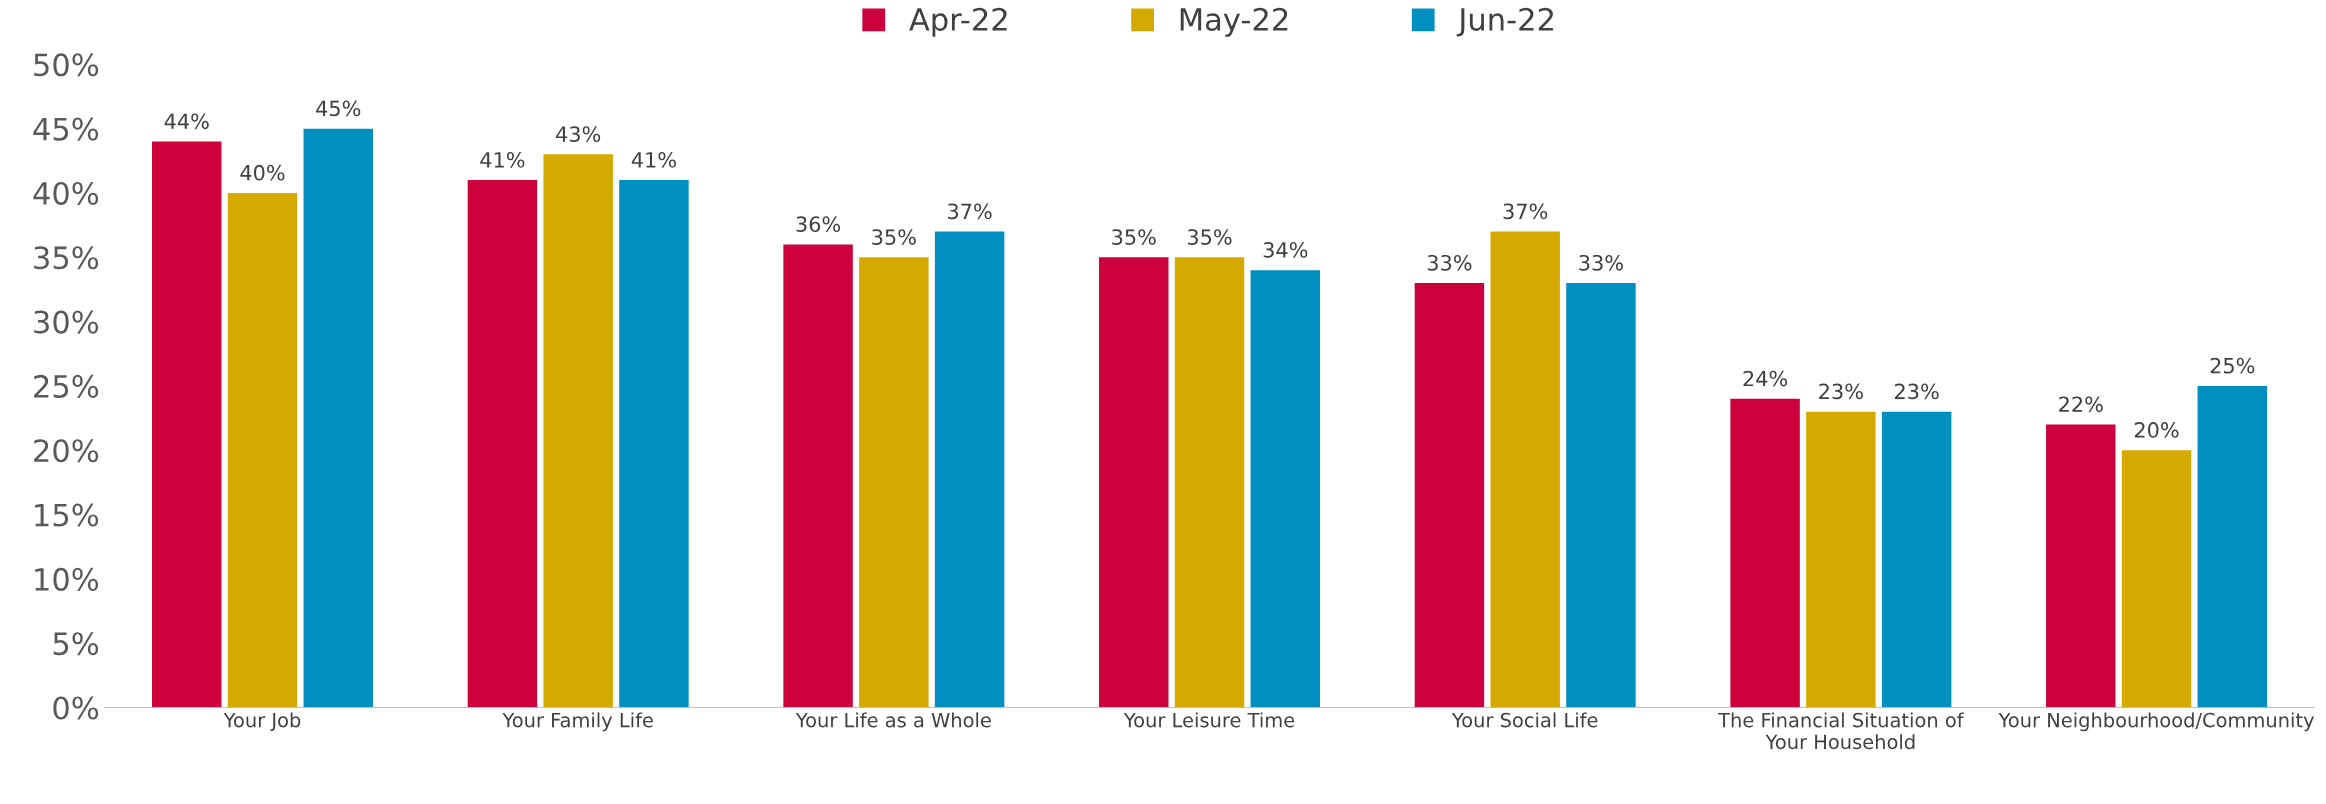 Image resolution: width=2326 pixels, height=804 pixels. Describe the element at coordinates (262, 722) in the screenshot. I see `x-tick-label: Your Job` at that location.